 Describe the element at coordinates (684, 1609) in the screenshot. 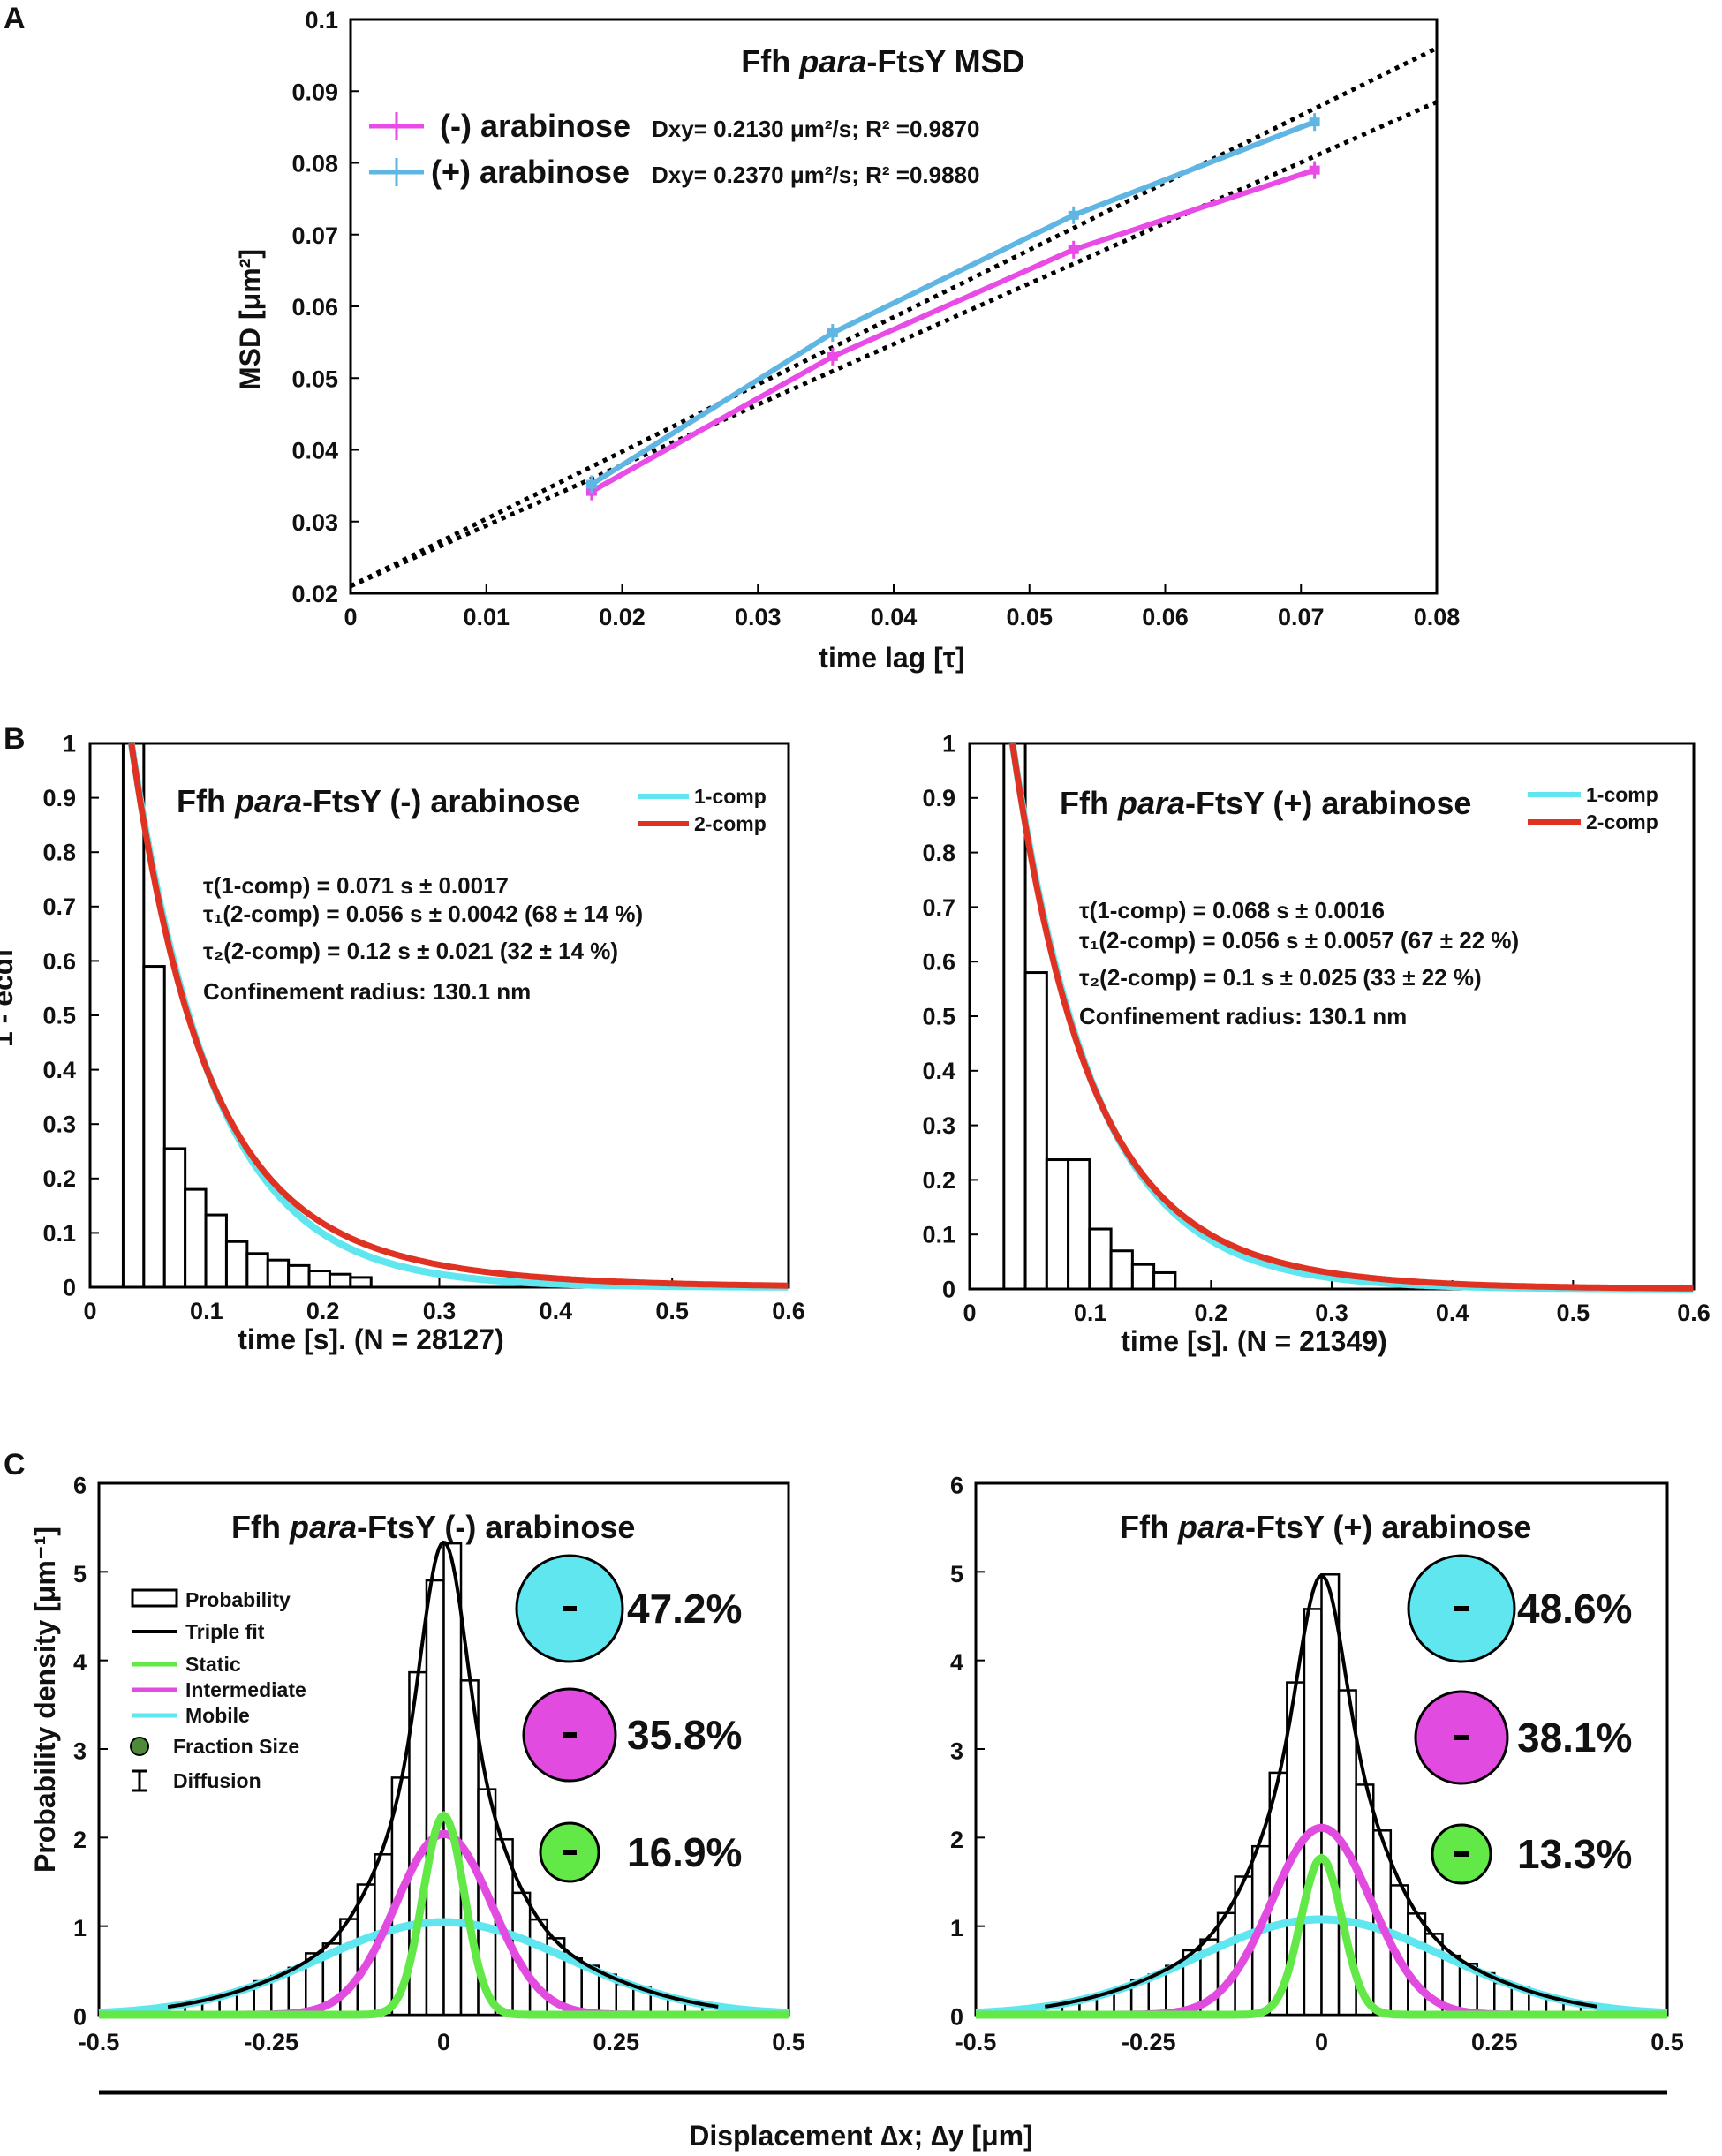

I see `panel-c1-fraction-label: 47.2%` at that location.